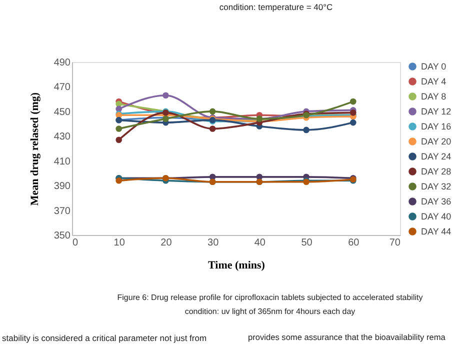 The image size is (474, 356). I want to click on x-tick-label: 60, so click(354, 243).